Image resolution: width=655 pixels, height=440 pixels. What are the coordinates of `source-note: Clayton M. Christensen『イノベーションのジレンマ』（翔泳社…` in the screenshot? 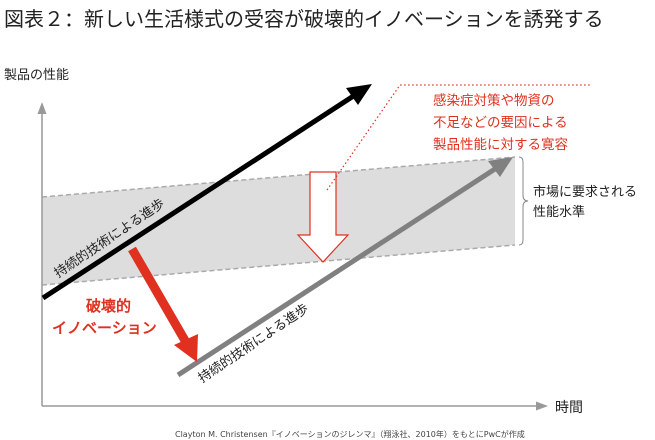 It's located at (350, 434).